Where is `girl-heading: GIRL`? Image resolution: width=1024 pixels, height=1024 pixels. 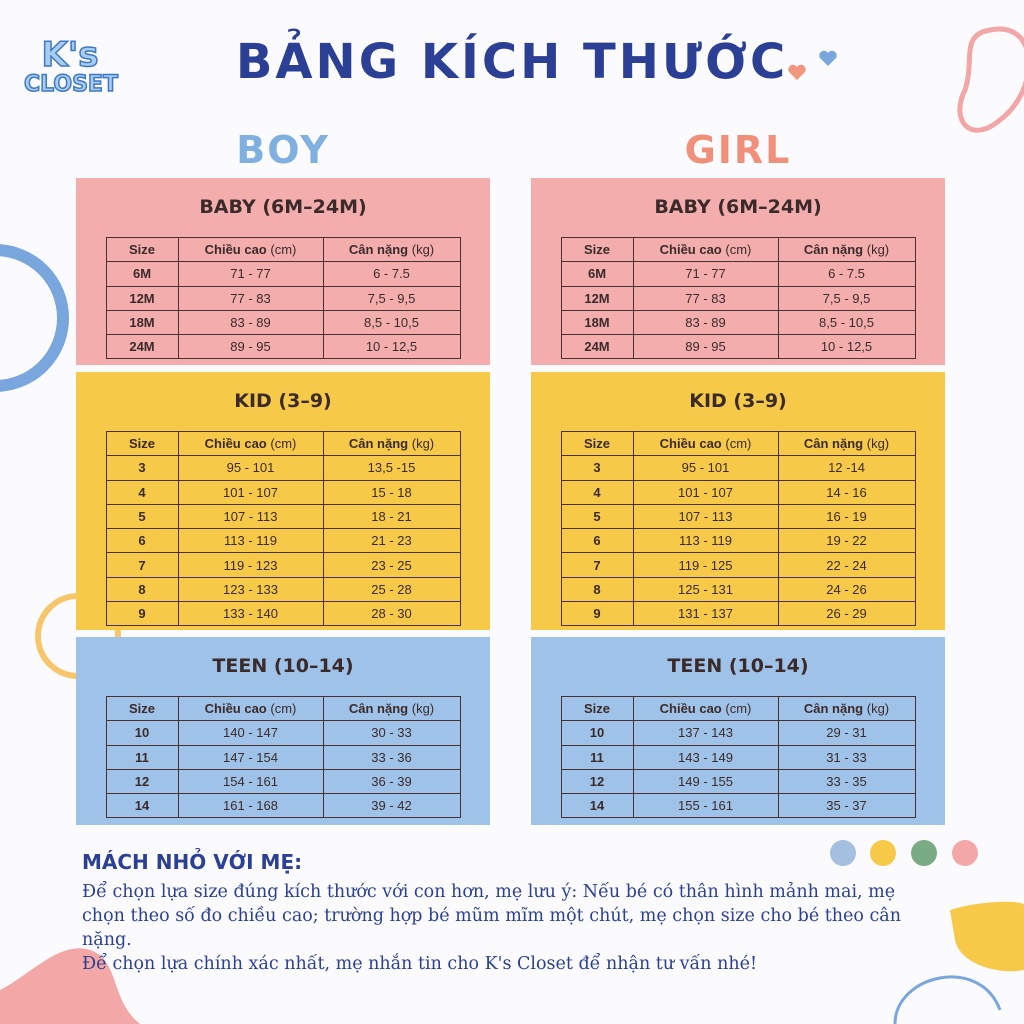 girl-heading: GIRL is located at coordinates (738, 150).